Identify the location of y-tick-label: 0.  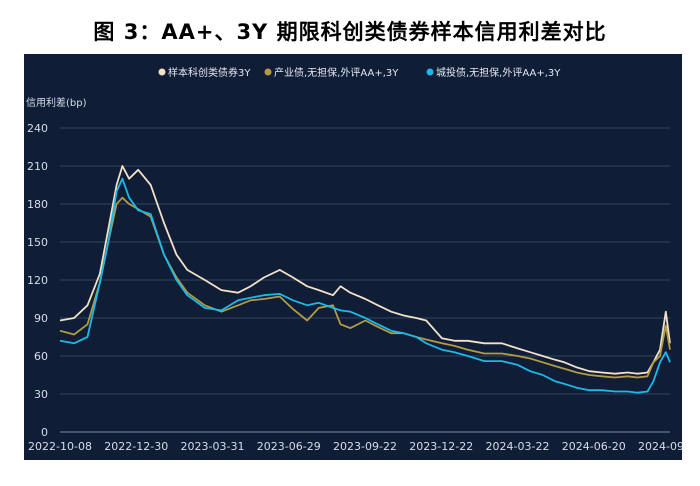
(44, 432).